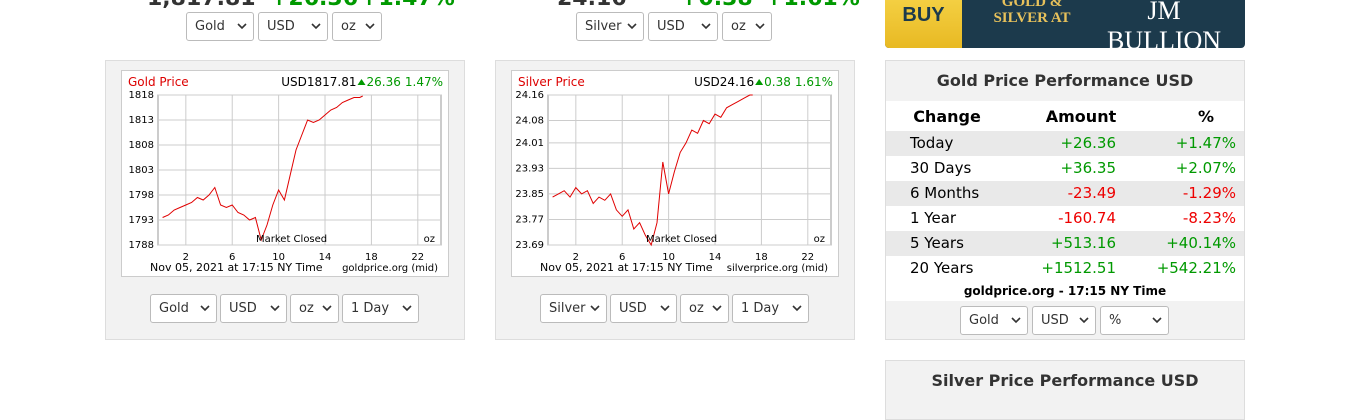  I want to click on table-cell: +2.07%, so click(1205, 168).